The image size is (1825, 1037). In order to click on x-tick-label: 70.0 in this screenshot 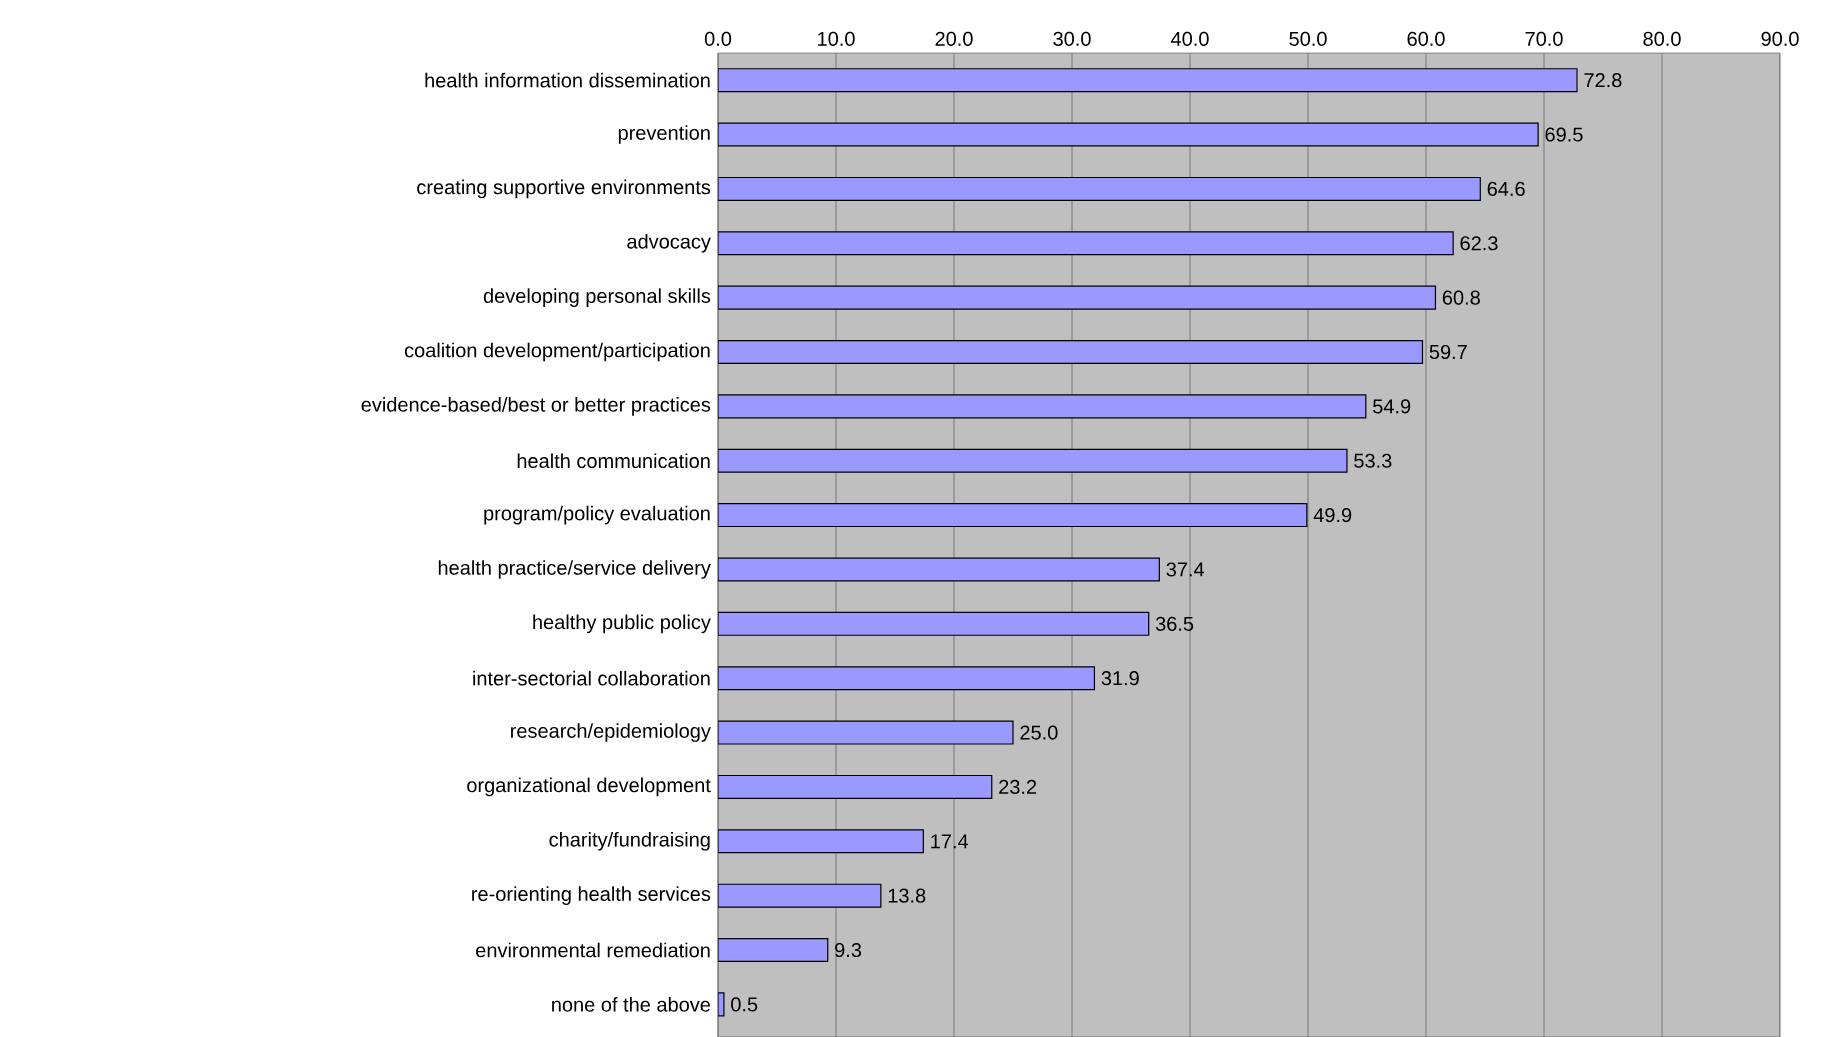, I will do `click(1544, 38)`.